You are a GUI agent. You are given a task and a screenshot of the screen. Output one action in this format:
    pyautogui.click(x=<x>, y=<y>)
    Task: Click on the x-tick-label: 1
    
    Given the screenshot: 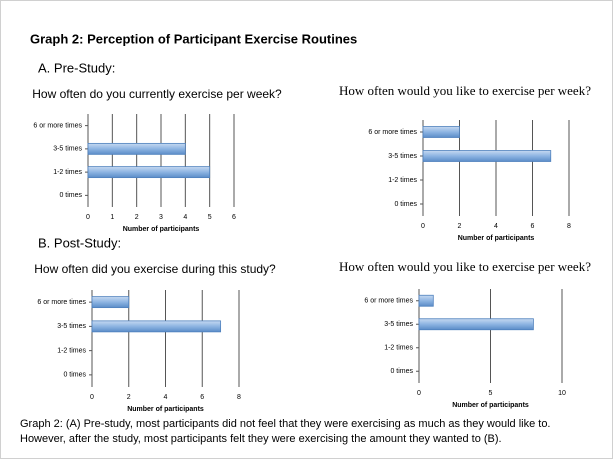 What is the action you would take?
    pyautogui.click(x=112, y=217)
    